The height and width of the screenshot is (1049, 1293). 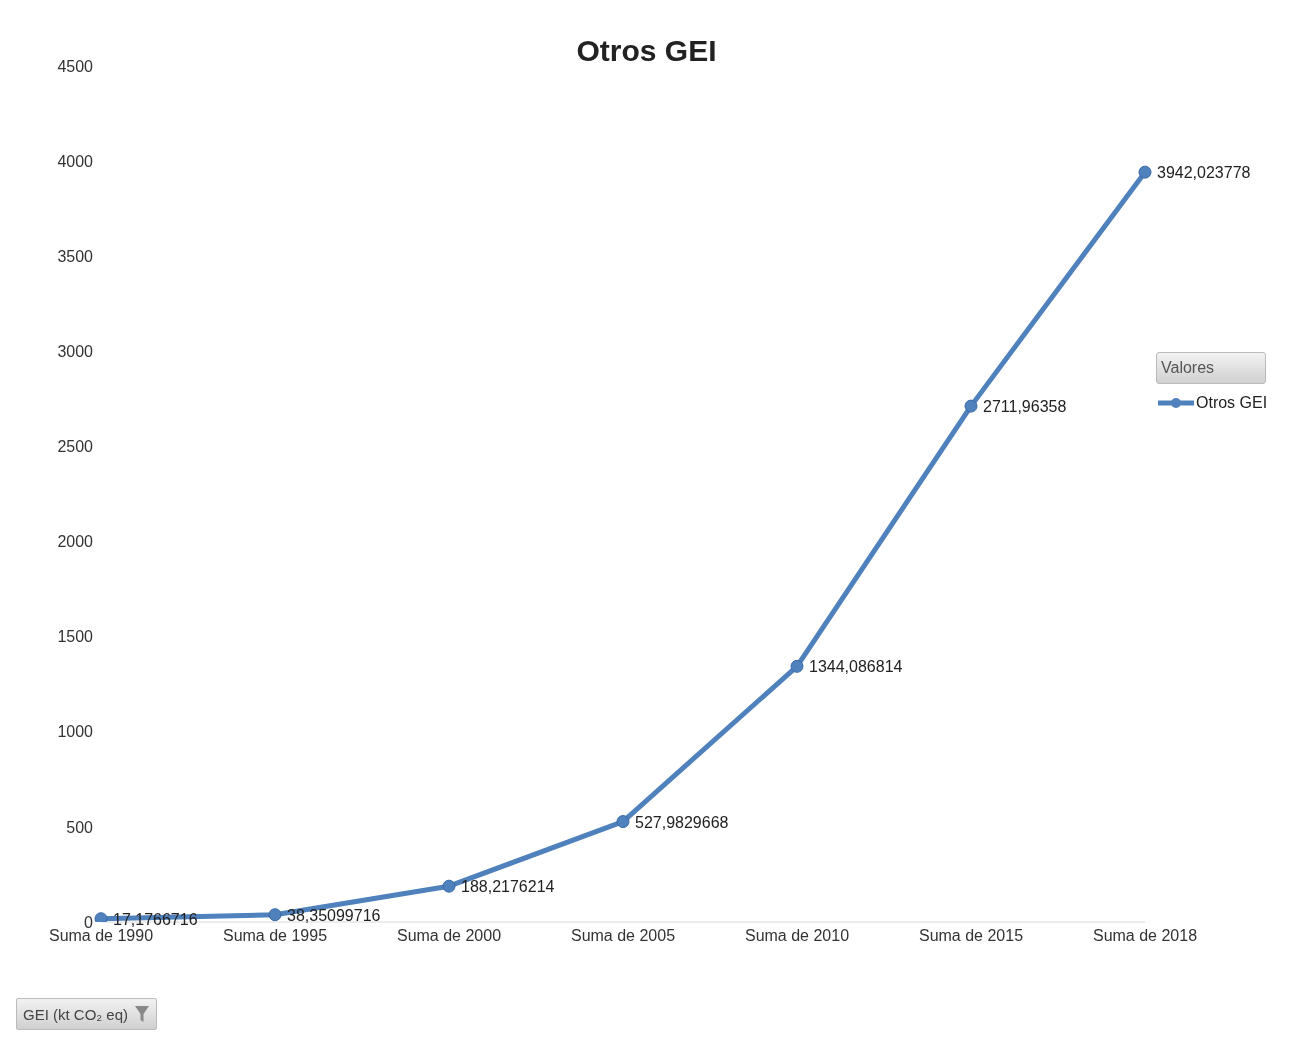 What do you see at coordinates (1025, 407) in the screenshot?
I see `data-label: 2711,96358` at bounding box center [1025, 407].